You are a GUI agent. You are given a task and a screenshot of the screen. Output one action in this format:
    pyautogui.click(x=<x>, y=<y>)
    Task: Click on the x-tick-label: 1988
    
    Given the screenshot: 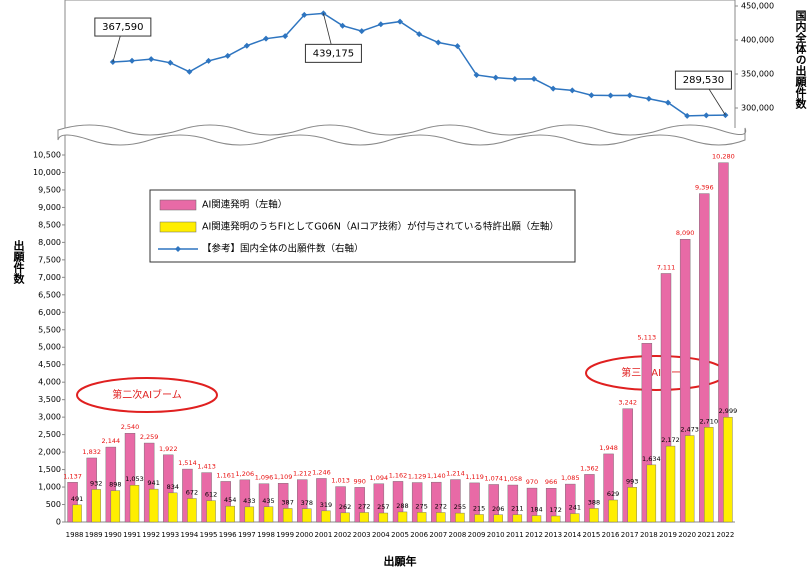 What is the action you would take?
    pyautogui.click(x=75, y=535)
    